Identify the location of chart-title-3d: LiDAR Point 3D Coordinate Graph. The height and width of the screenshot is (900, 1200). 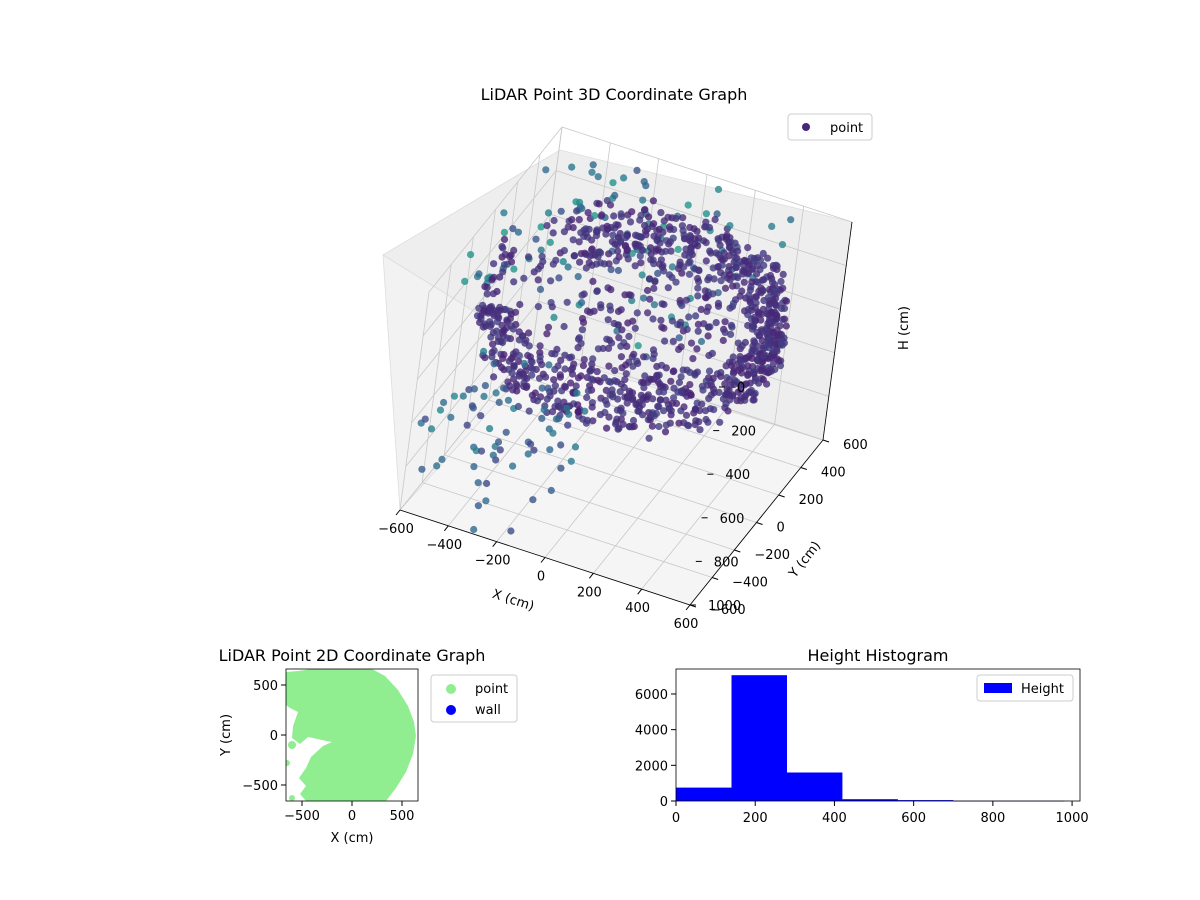
(614, 94).